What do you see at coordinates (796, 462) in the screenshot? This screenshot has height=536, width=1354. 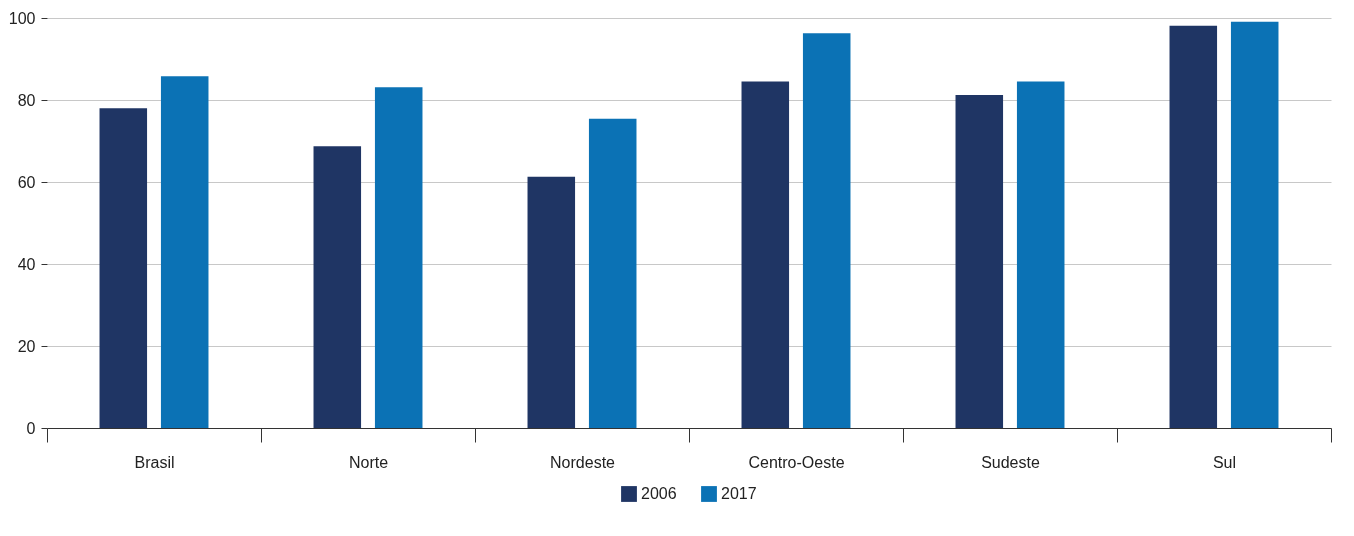 I see `x-tick-label: Centro-Oeste` at bounding box center [796, 462].